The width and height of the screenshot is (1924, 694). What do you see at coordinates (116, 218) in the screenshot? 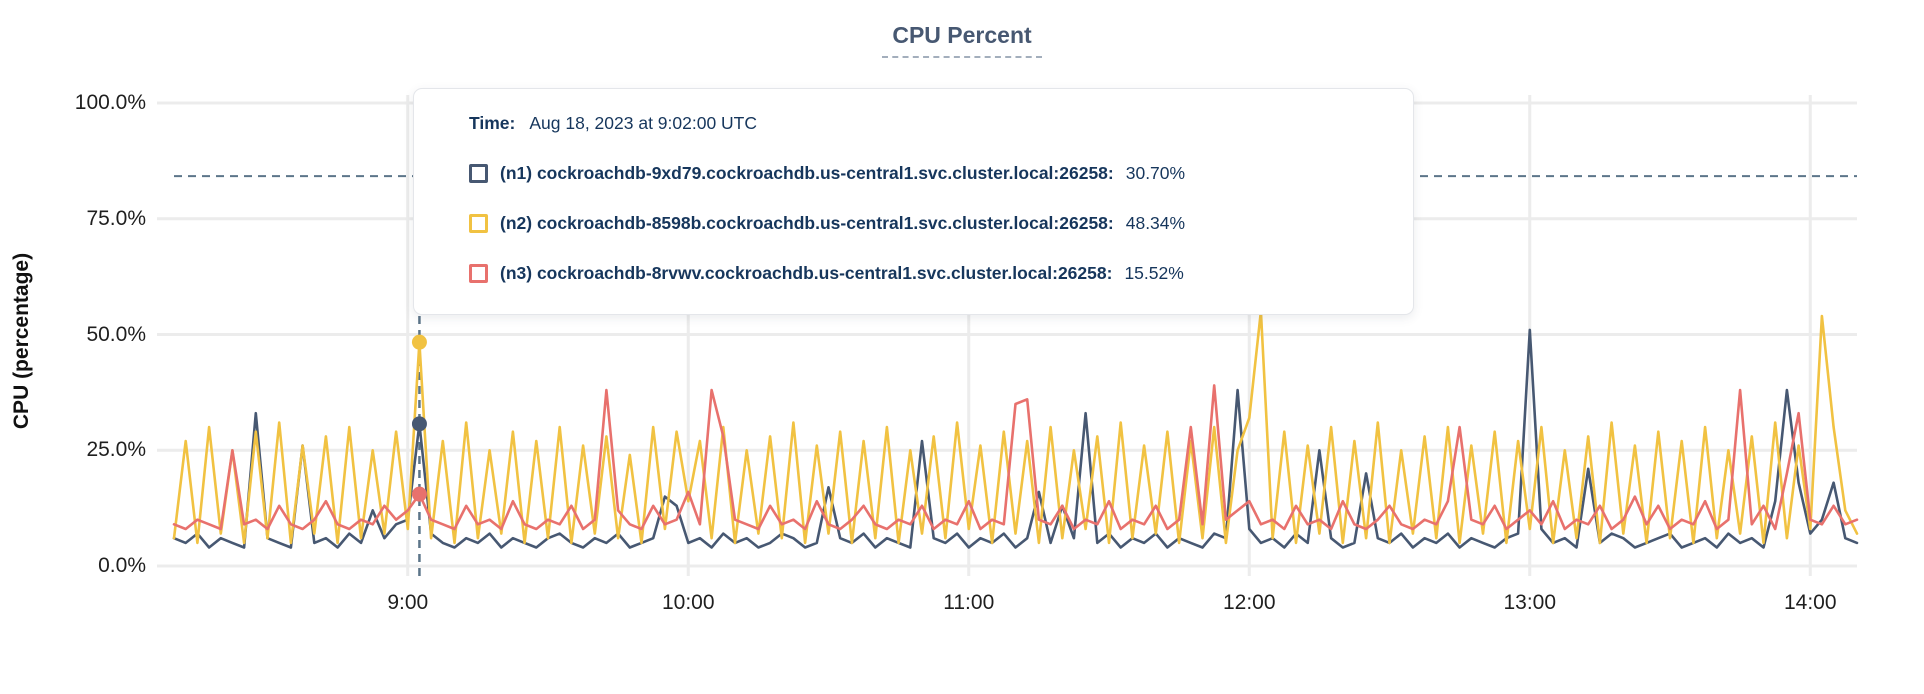
I see `y-tick-75.0%: 75.0%` at bounding box center [116, 218].